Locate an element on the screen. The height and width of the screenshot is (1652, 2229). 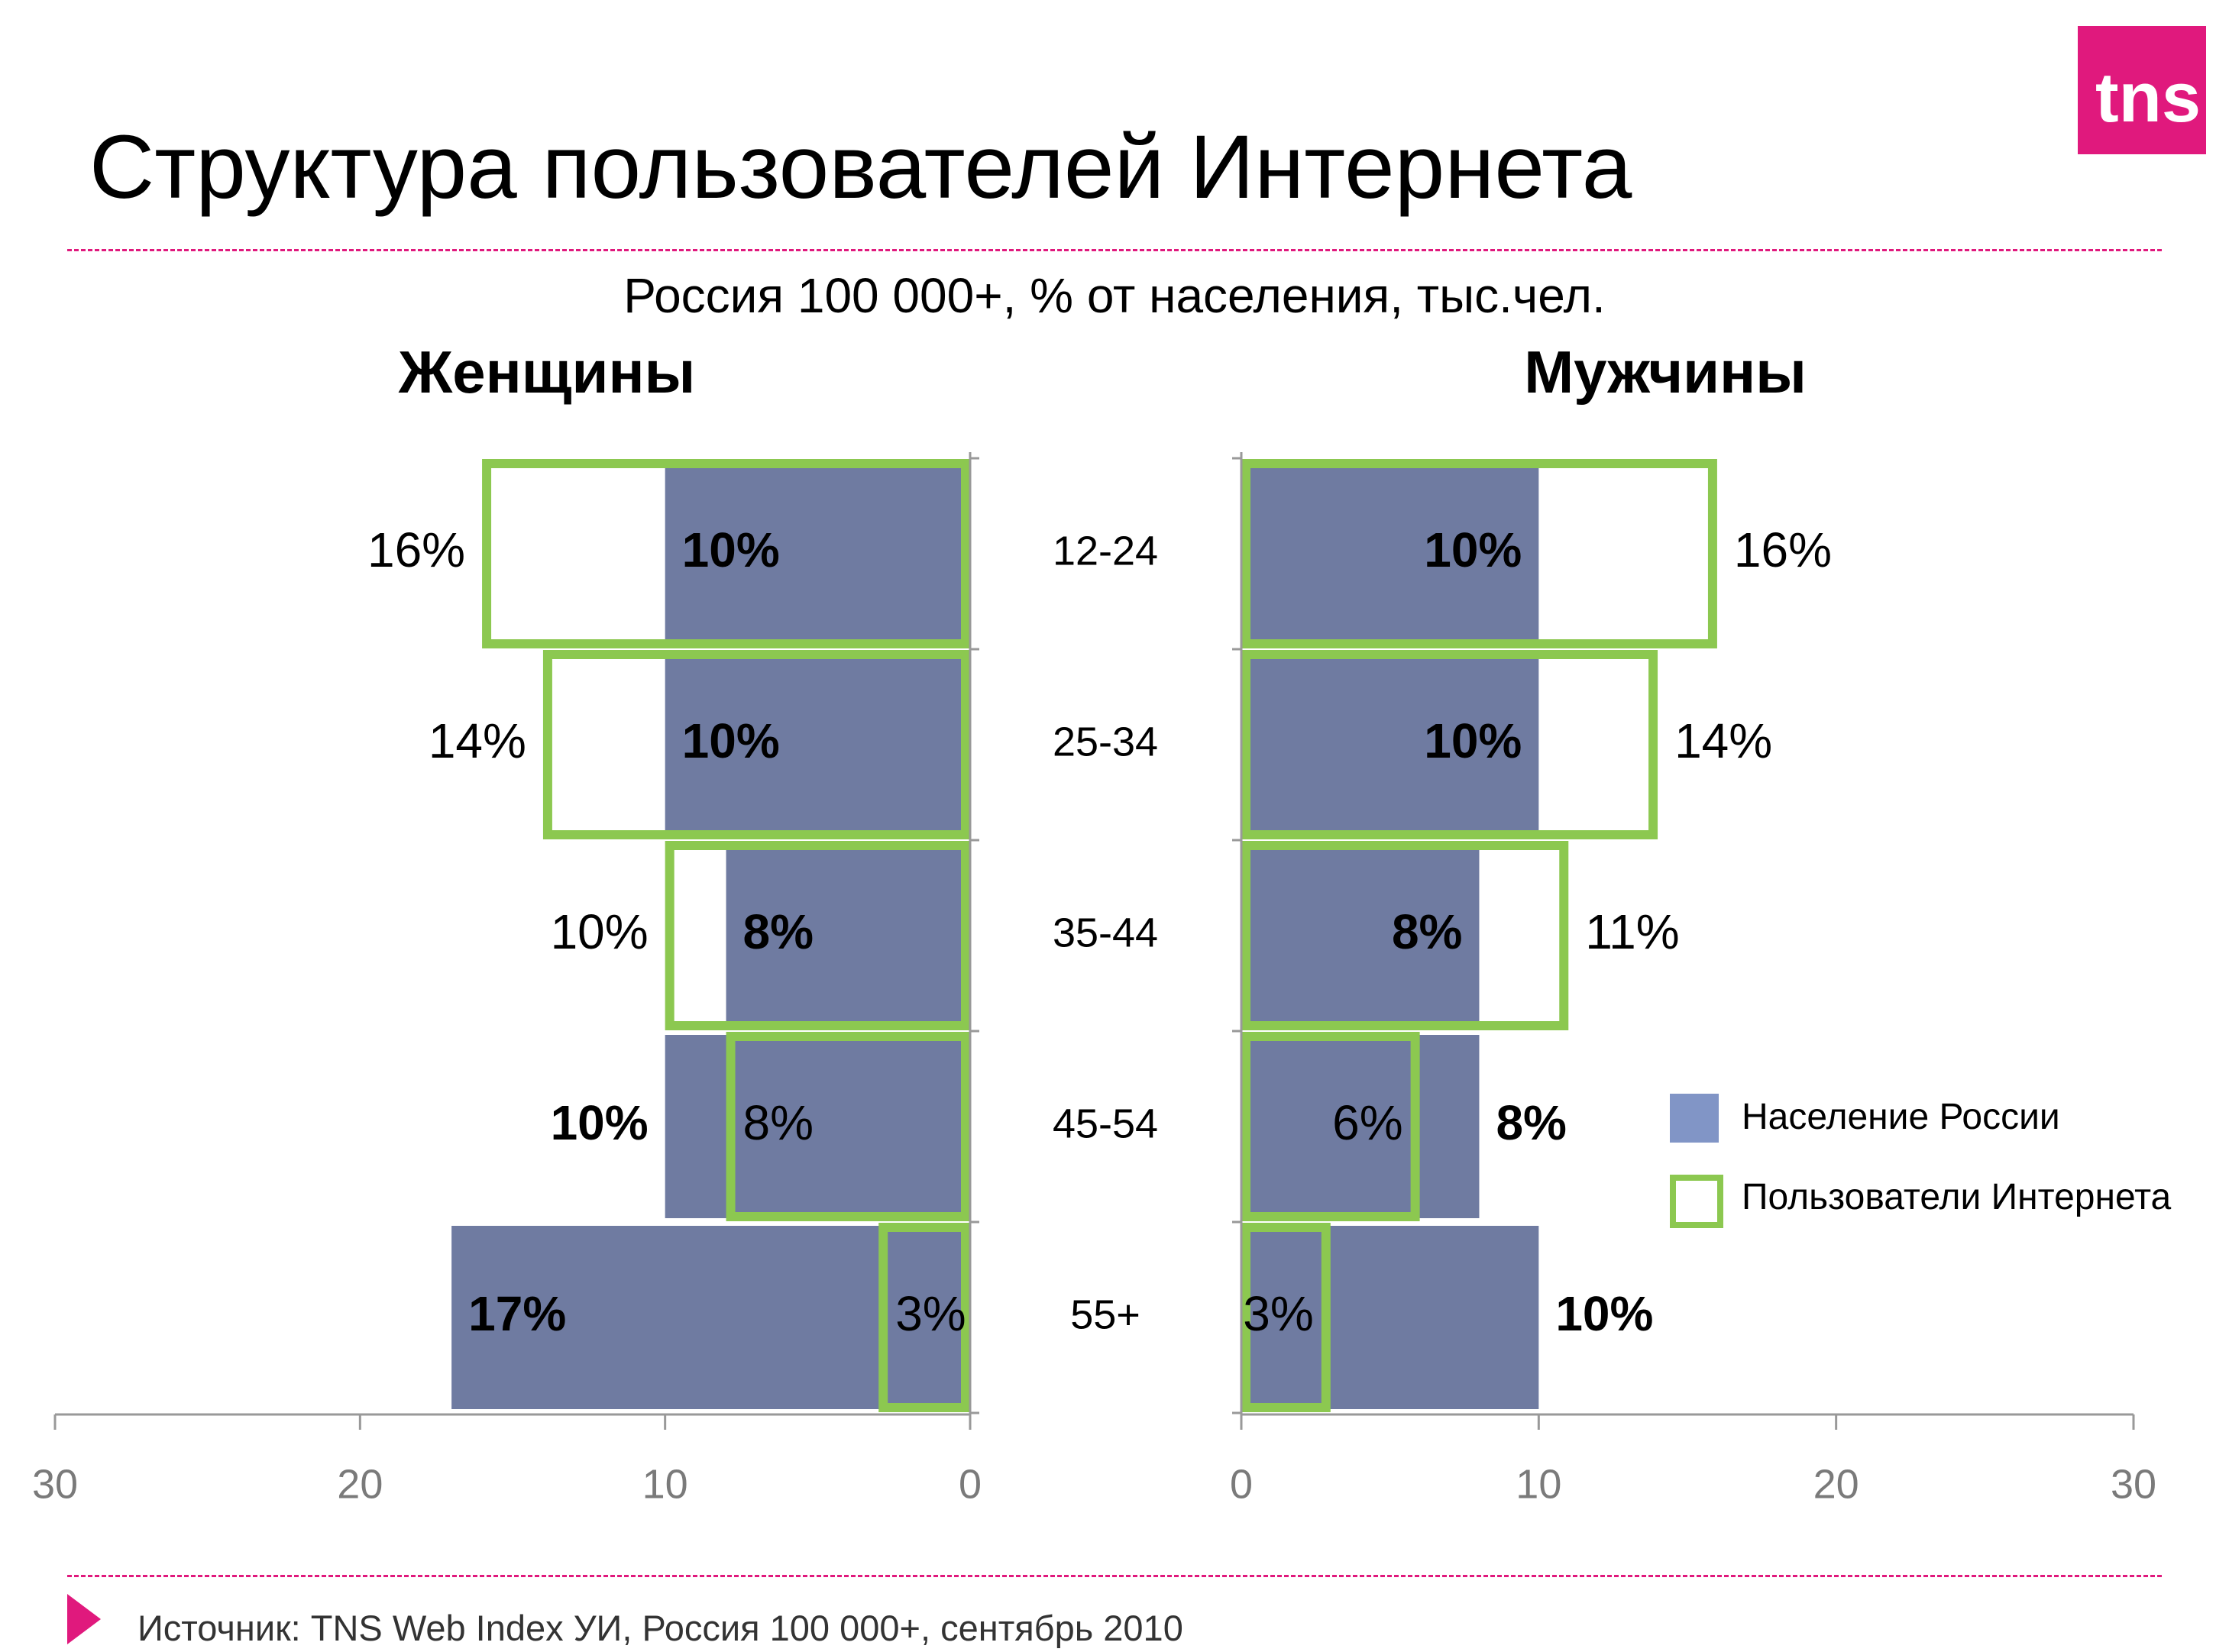
tns-logo: tns is located at coordinates (2146, 90).